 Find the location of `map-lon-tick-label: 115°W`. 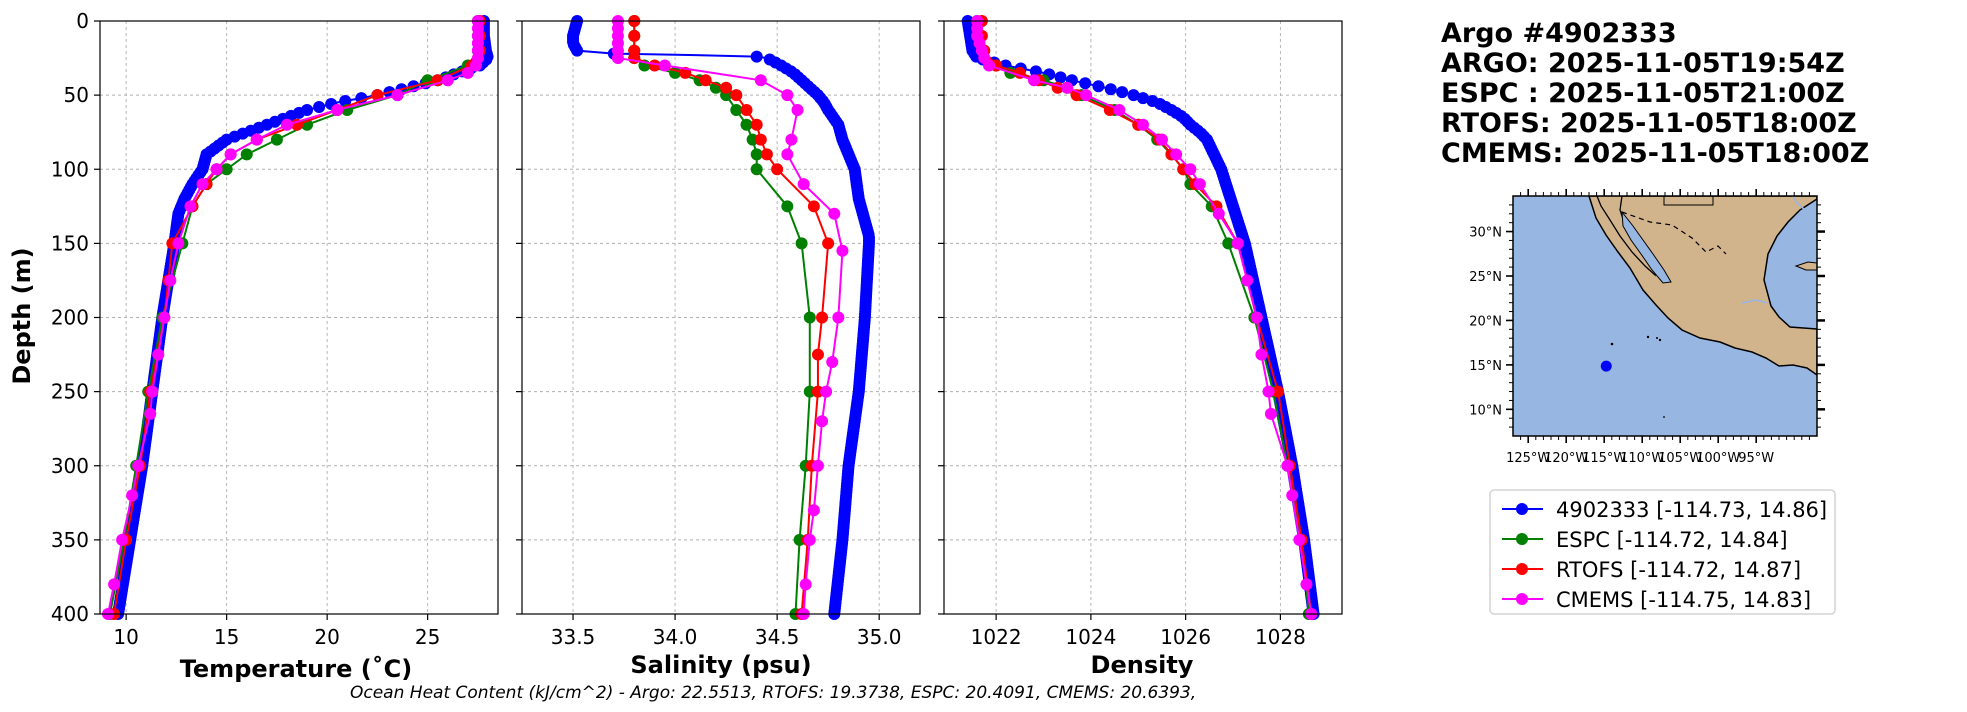

map-lon-tick-label: 115°W is located at coordinates (1604, 458).